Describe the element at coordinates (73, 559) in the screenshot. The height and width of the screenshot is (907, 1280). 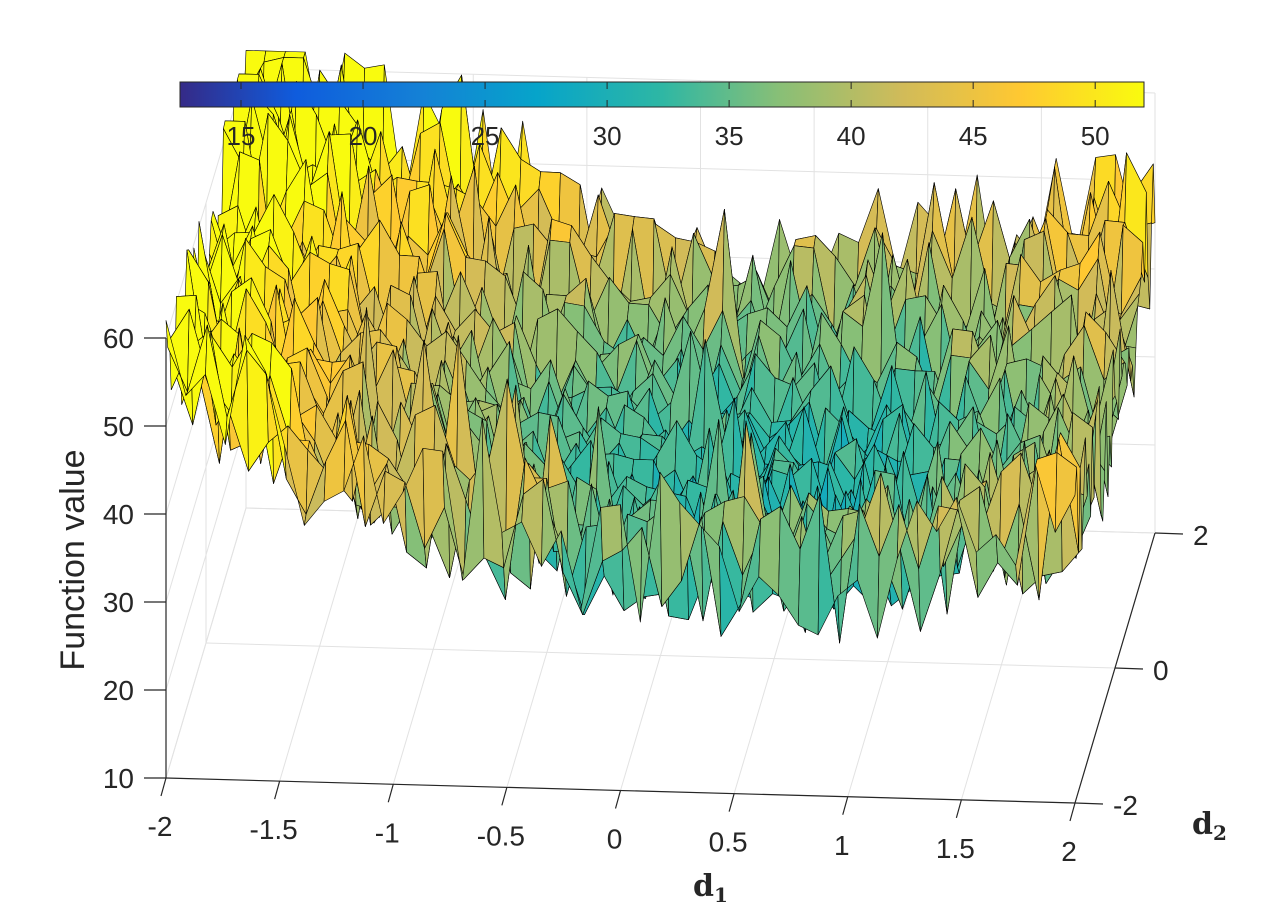
I see `z-axis-label: Function value` at that location.